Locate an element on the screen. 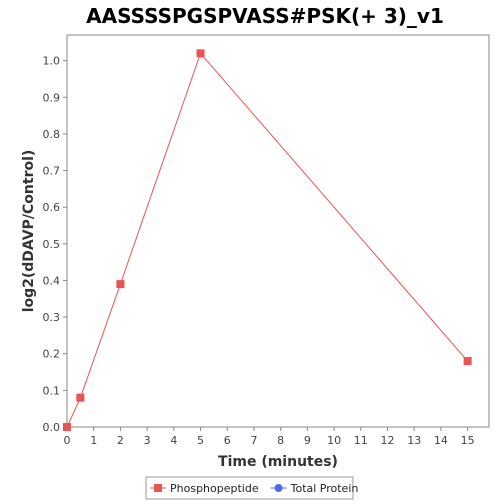 This screenshot has width=500, height=504. x-tick-label: 4 is located at coordinates (173, 440).